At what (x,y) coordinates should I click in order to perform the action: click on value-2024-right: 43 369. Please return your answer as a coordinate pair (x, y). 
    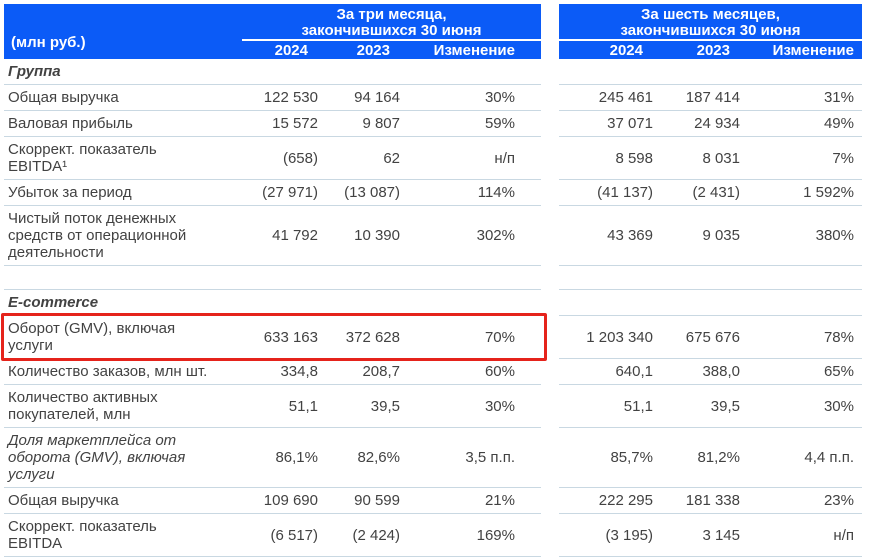
    Looking at the image, I should click on (606, 236).